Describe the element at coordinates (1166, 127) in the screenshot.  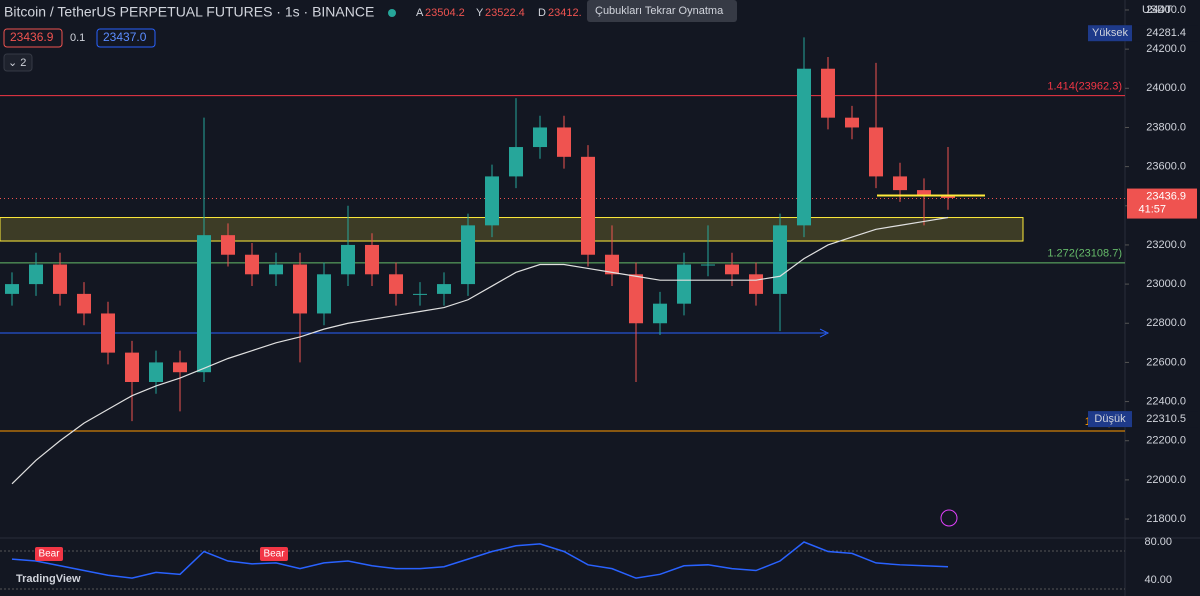
I see `y-tick-label: 23800.0` at that location.